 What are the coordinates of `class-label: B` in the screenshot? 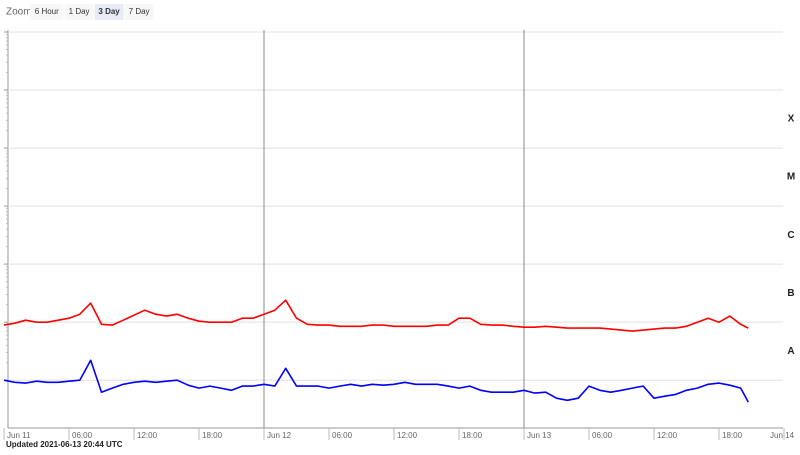 It's located at (790, 293).